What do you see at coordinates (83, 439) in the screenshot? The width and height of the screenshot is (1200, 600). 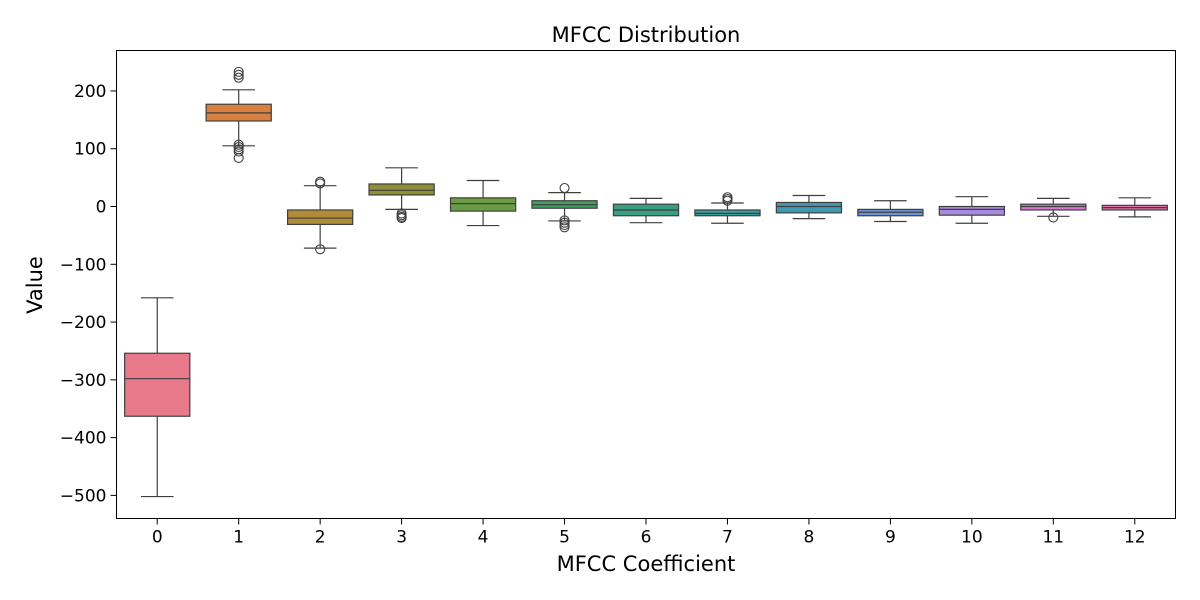 I see `y-tick-label: −400` at bounding box center [83, 439].